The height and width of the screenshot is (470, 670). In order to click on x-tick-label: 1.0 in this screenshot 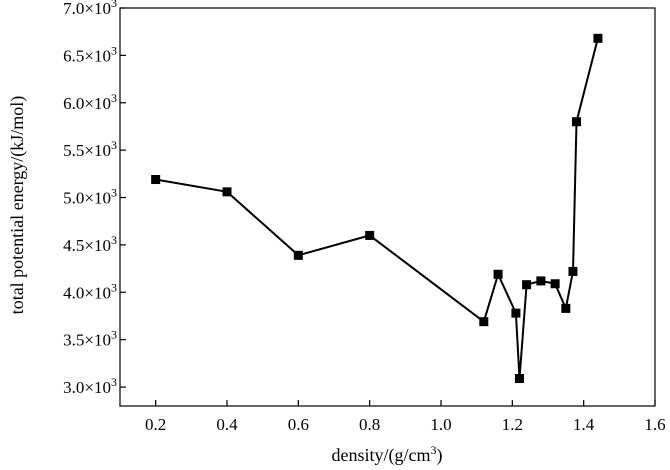, I will do `click(440, 424)`.